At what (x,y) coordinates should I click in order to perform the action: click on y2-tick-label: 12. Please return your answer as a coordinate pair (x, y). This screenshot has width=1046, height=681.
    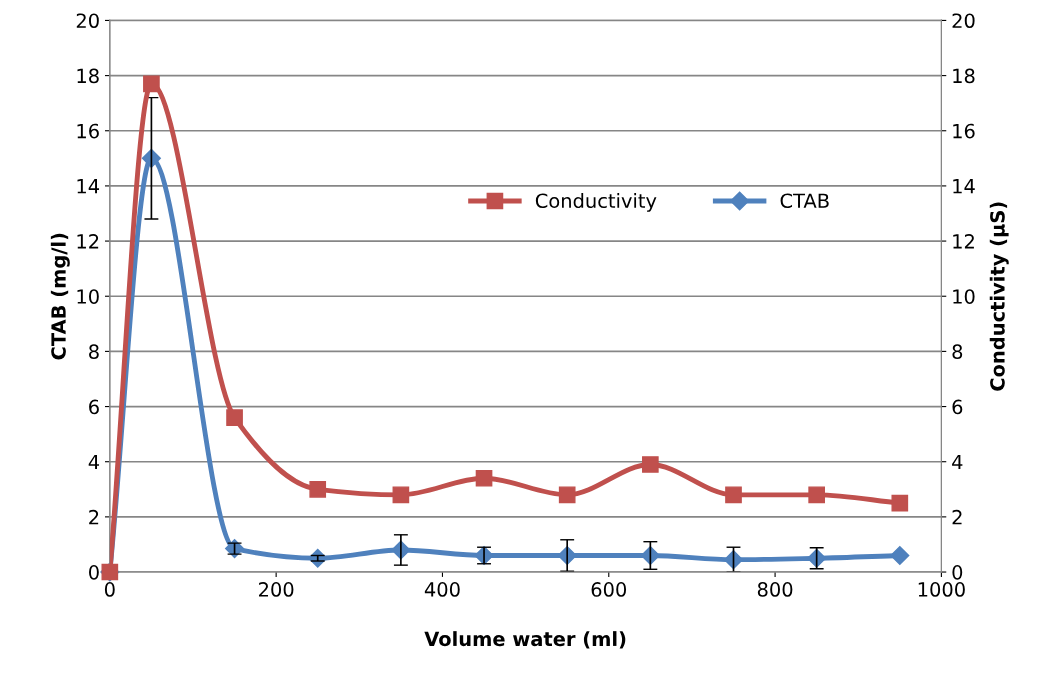
    Looking at the image, I should click on (963, 241).